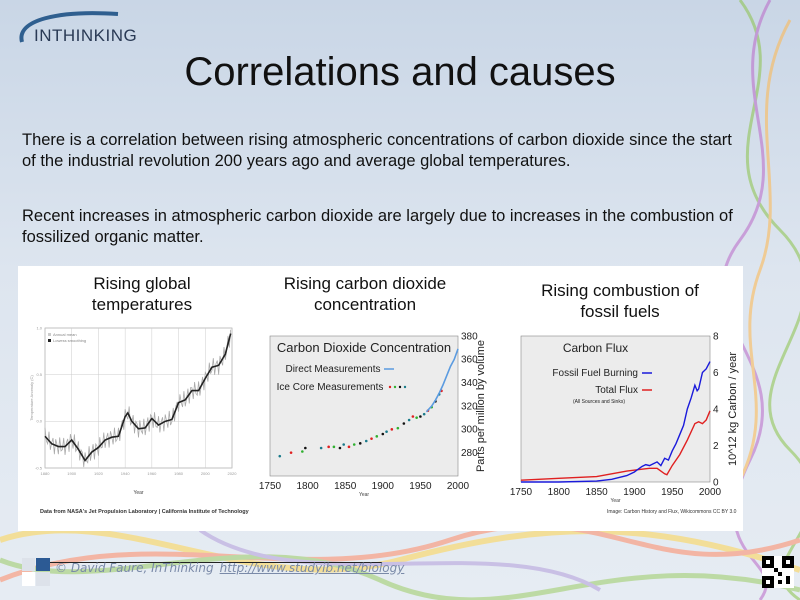 This screenshot has height=600, width=800. I want to click on y-tick-label: 1.0, so click(39, 327).